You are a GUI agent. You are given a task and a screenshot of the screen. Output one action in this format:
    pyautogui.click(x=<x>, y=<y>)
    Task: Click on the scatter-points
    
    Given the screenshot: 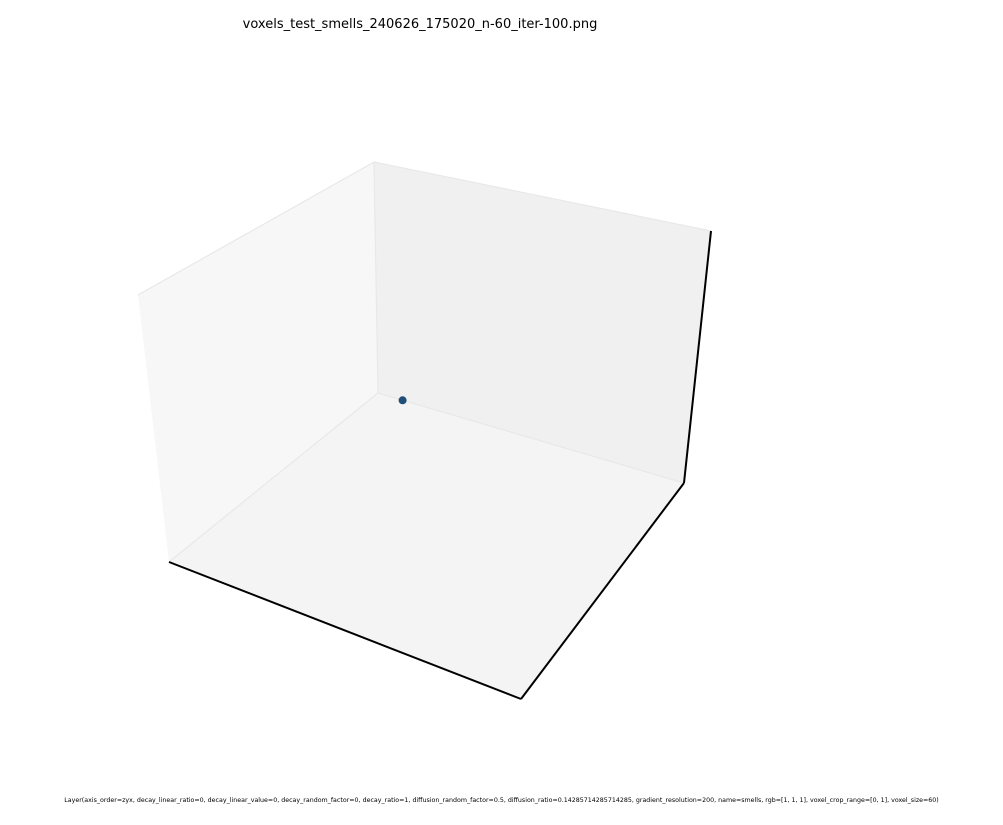 What is the action you would take?
    pyautogui.click(x=402, y=400)
    